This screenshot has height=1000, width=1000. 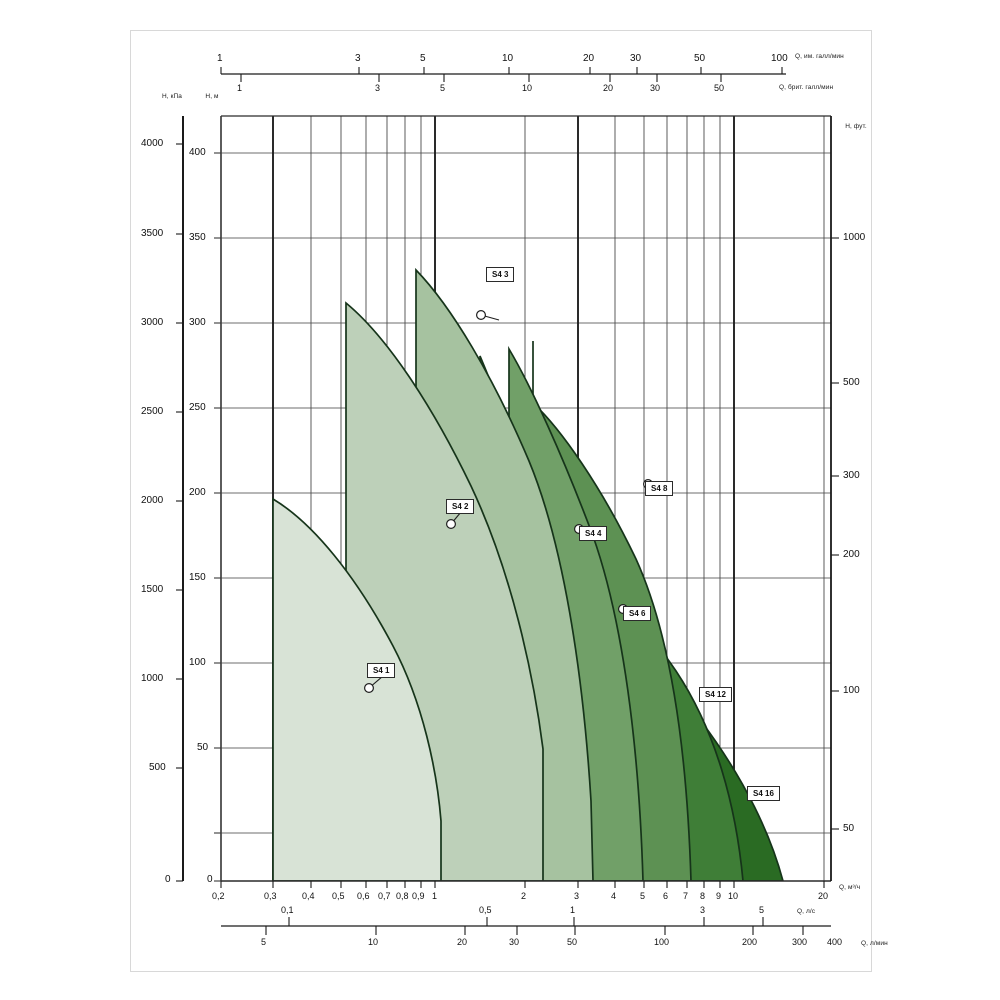 What do you see at coordinates (157, 767) in the screenshot?
I see `kpa-tick-500: 500` at bounding box center [157, 767].